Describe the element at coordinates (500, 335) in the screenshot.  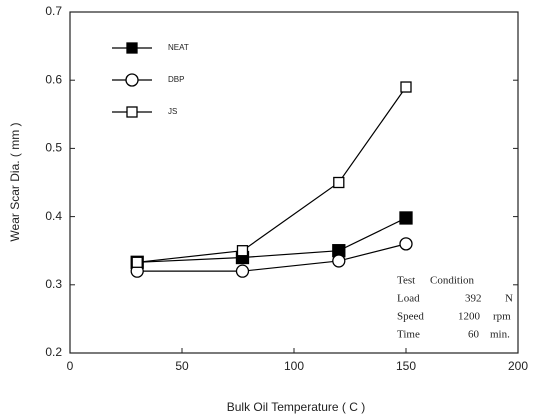
I see `annotation: min.` at that location.